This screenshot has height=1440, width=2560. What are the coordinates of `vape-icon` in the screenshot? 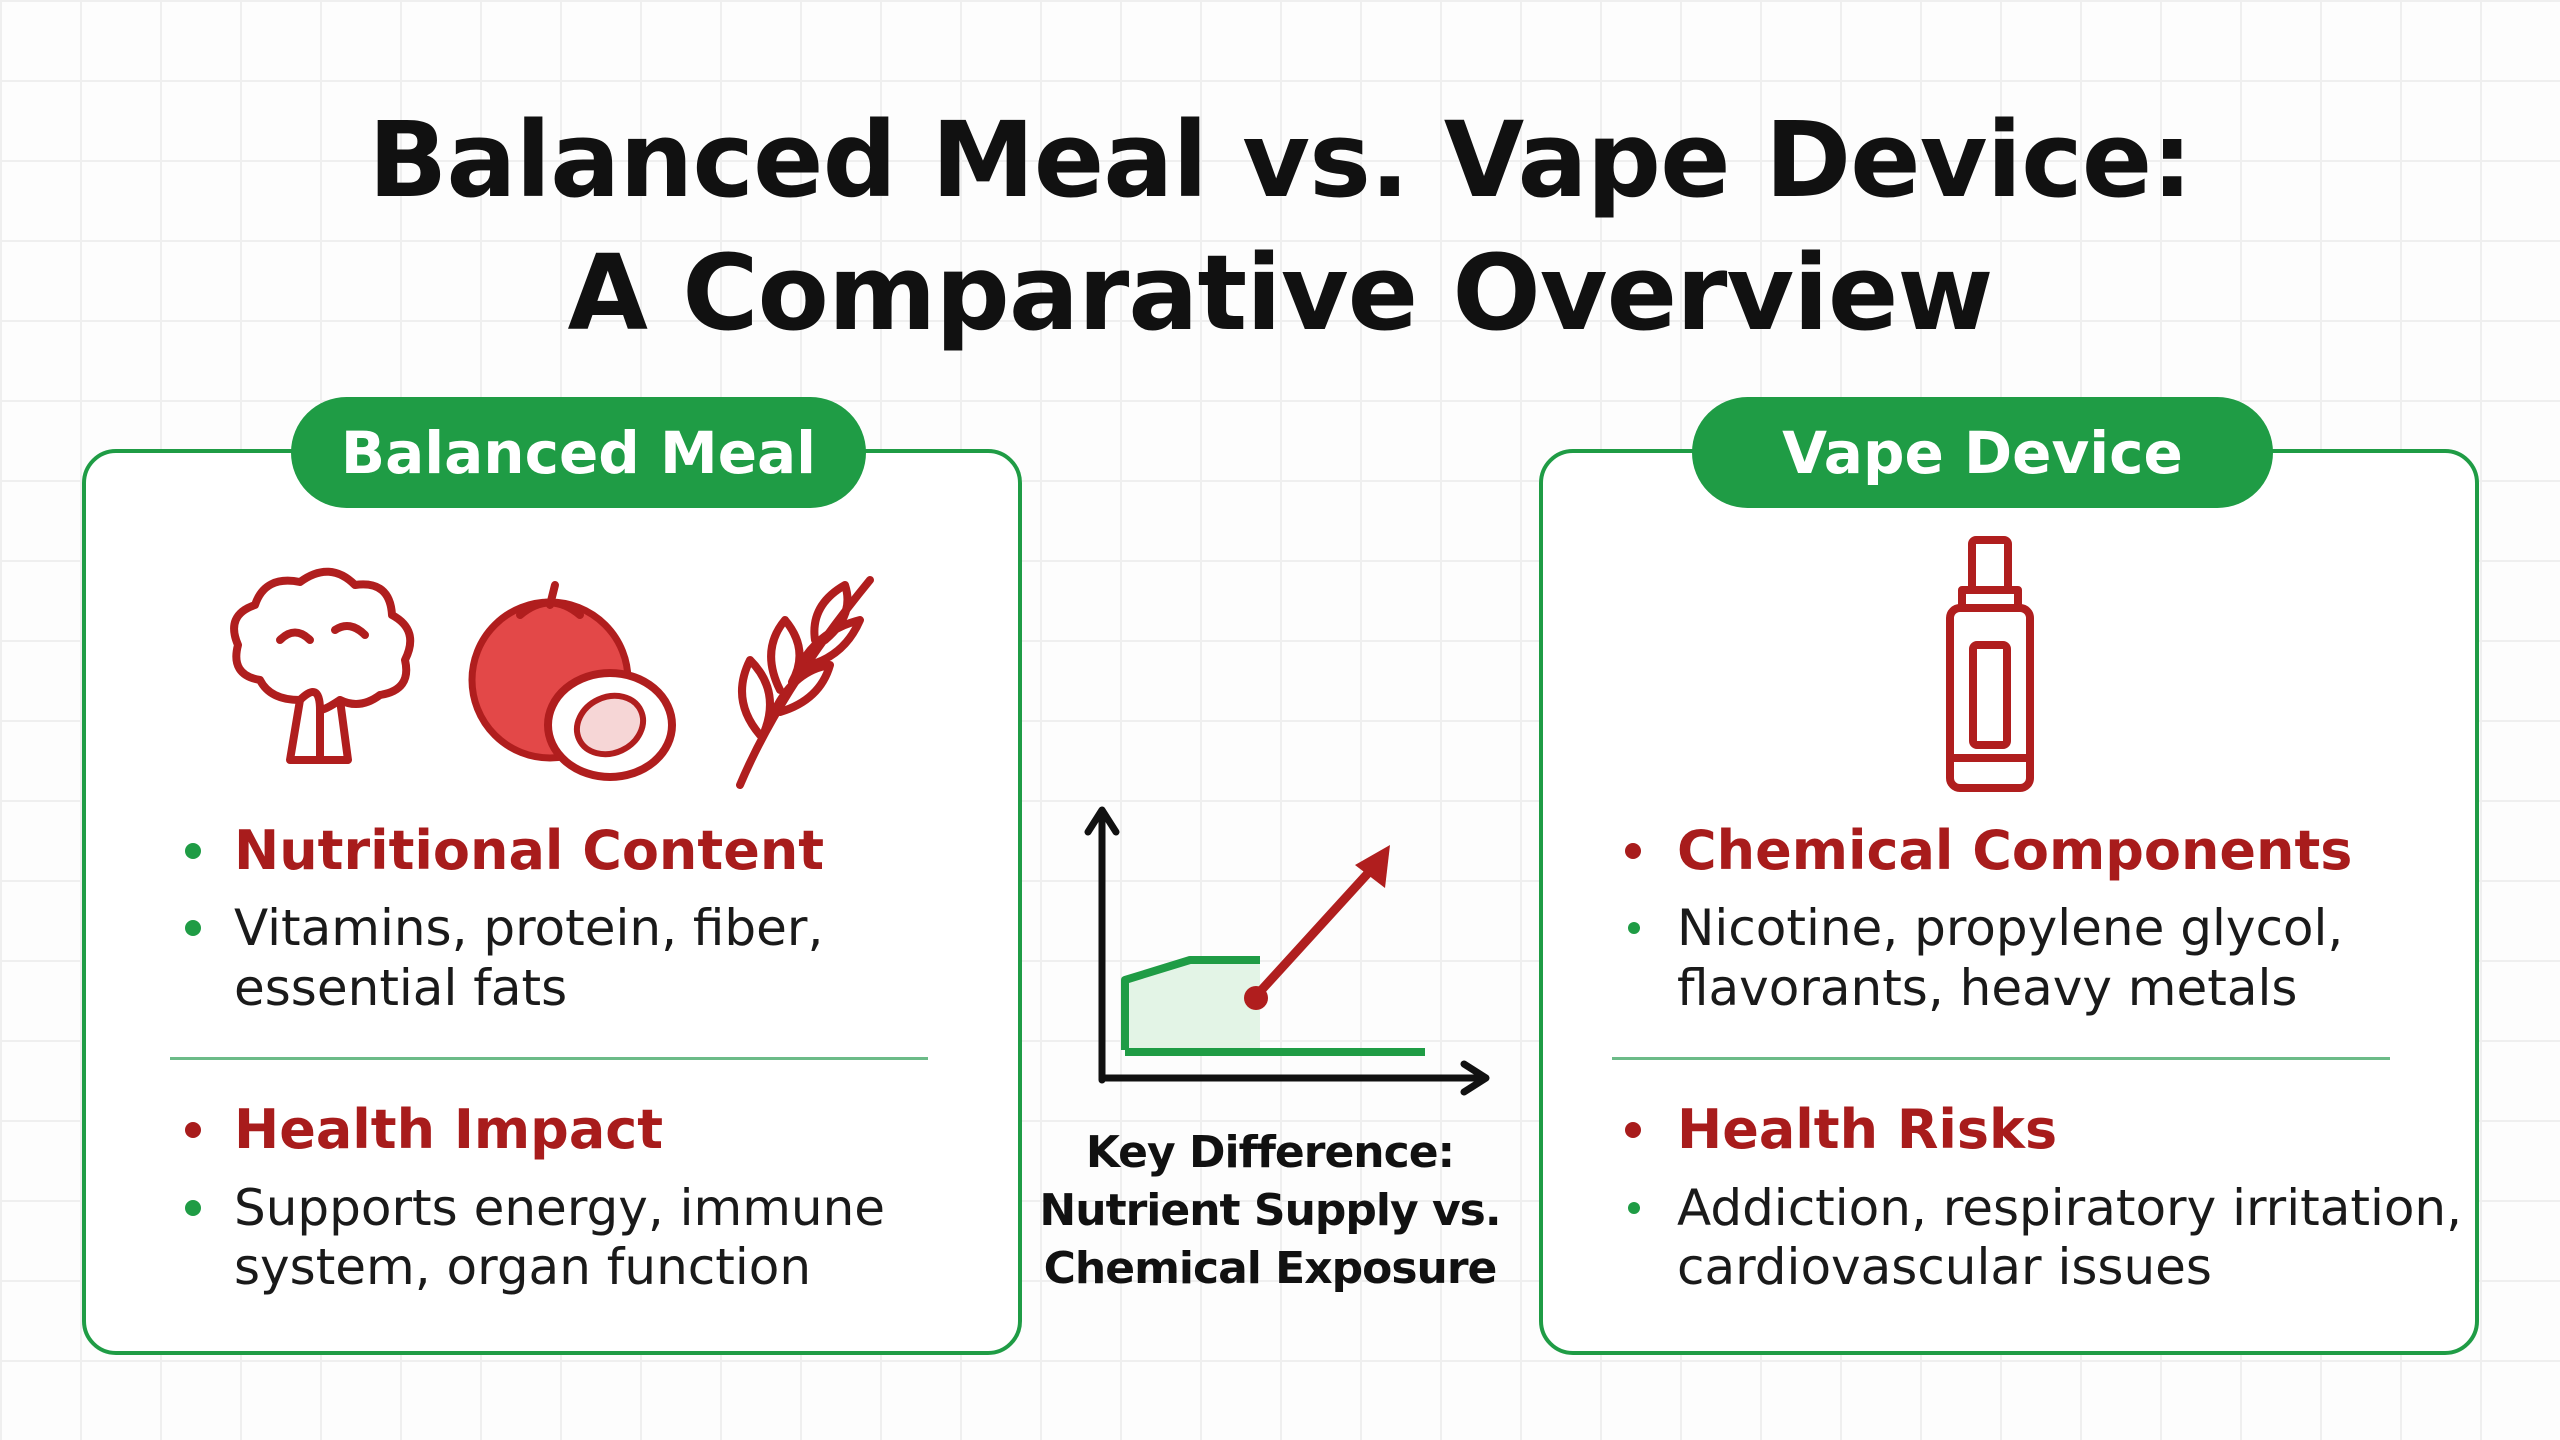 It's located at (1990, 664).